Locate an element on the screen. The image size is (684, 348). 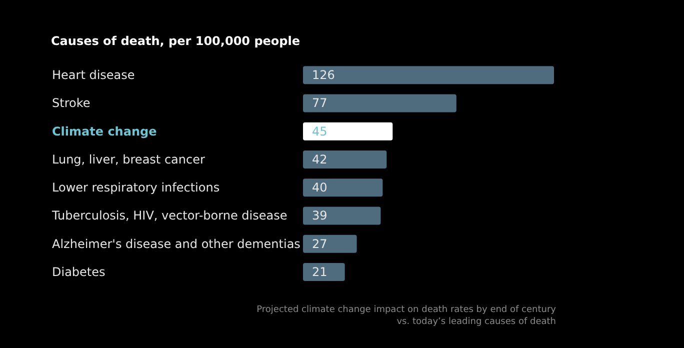
data-label: 40 is located at coordinates (320, 187).